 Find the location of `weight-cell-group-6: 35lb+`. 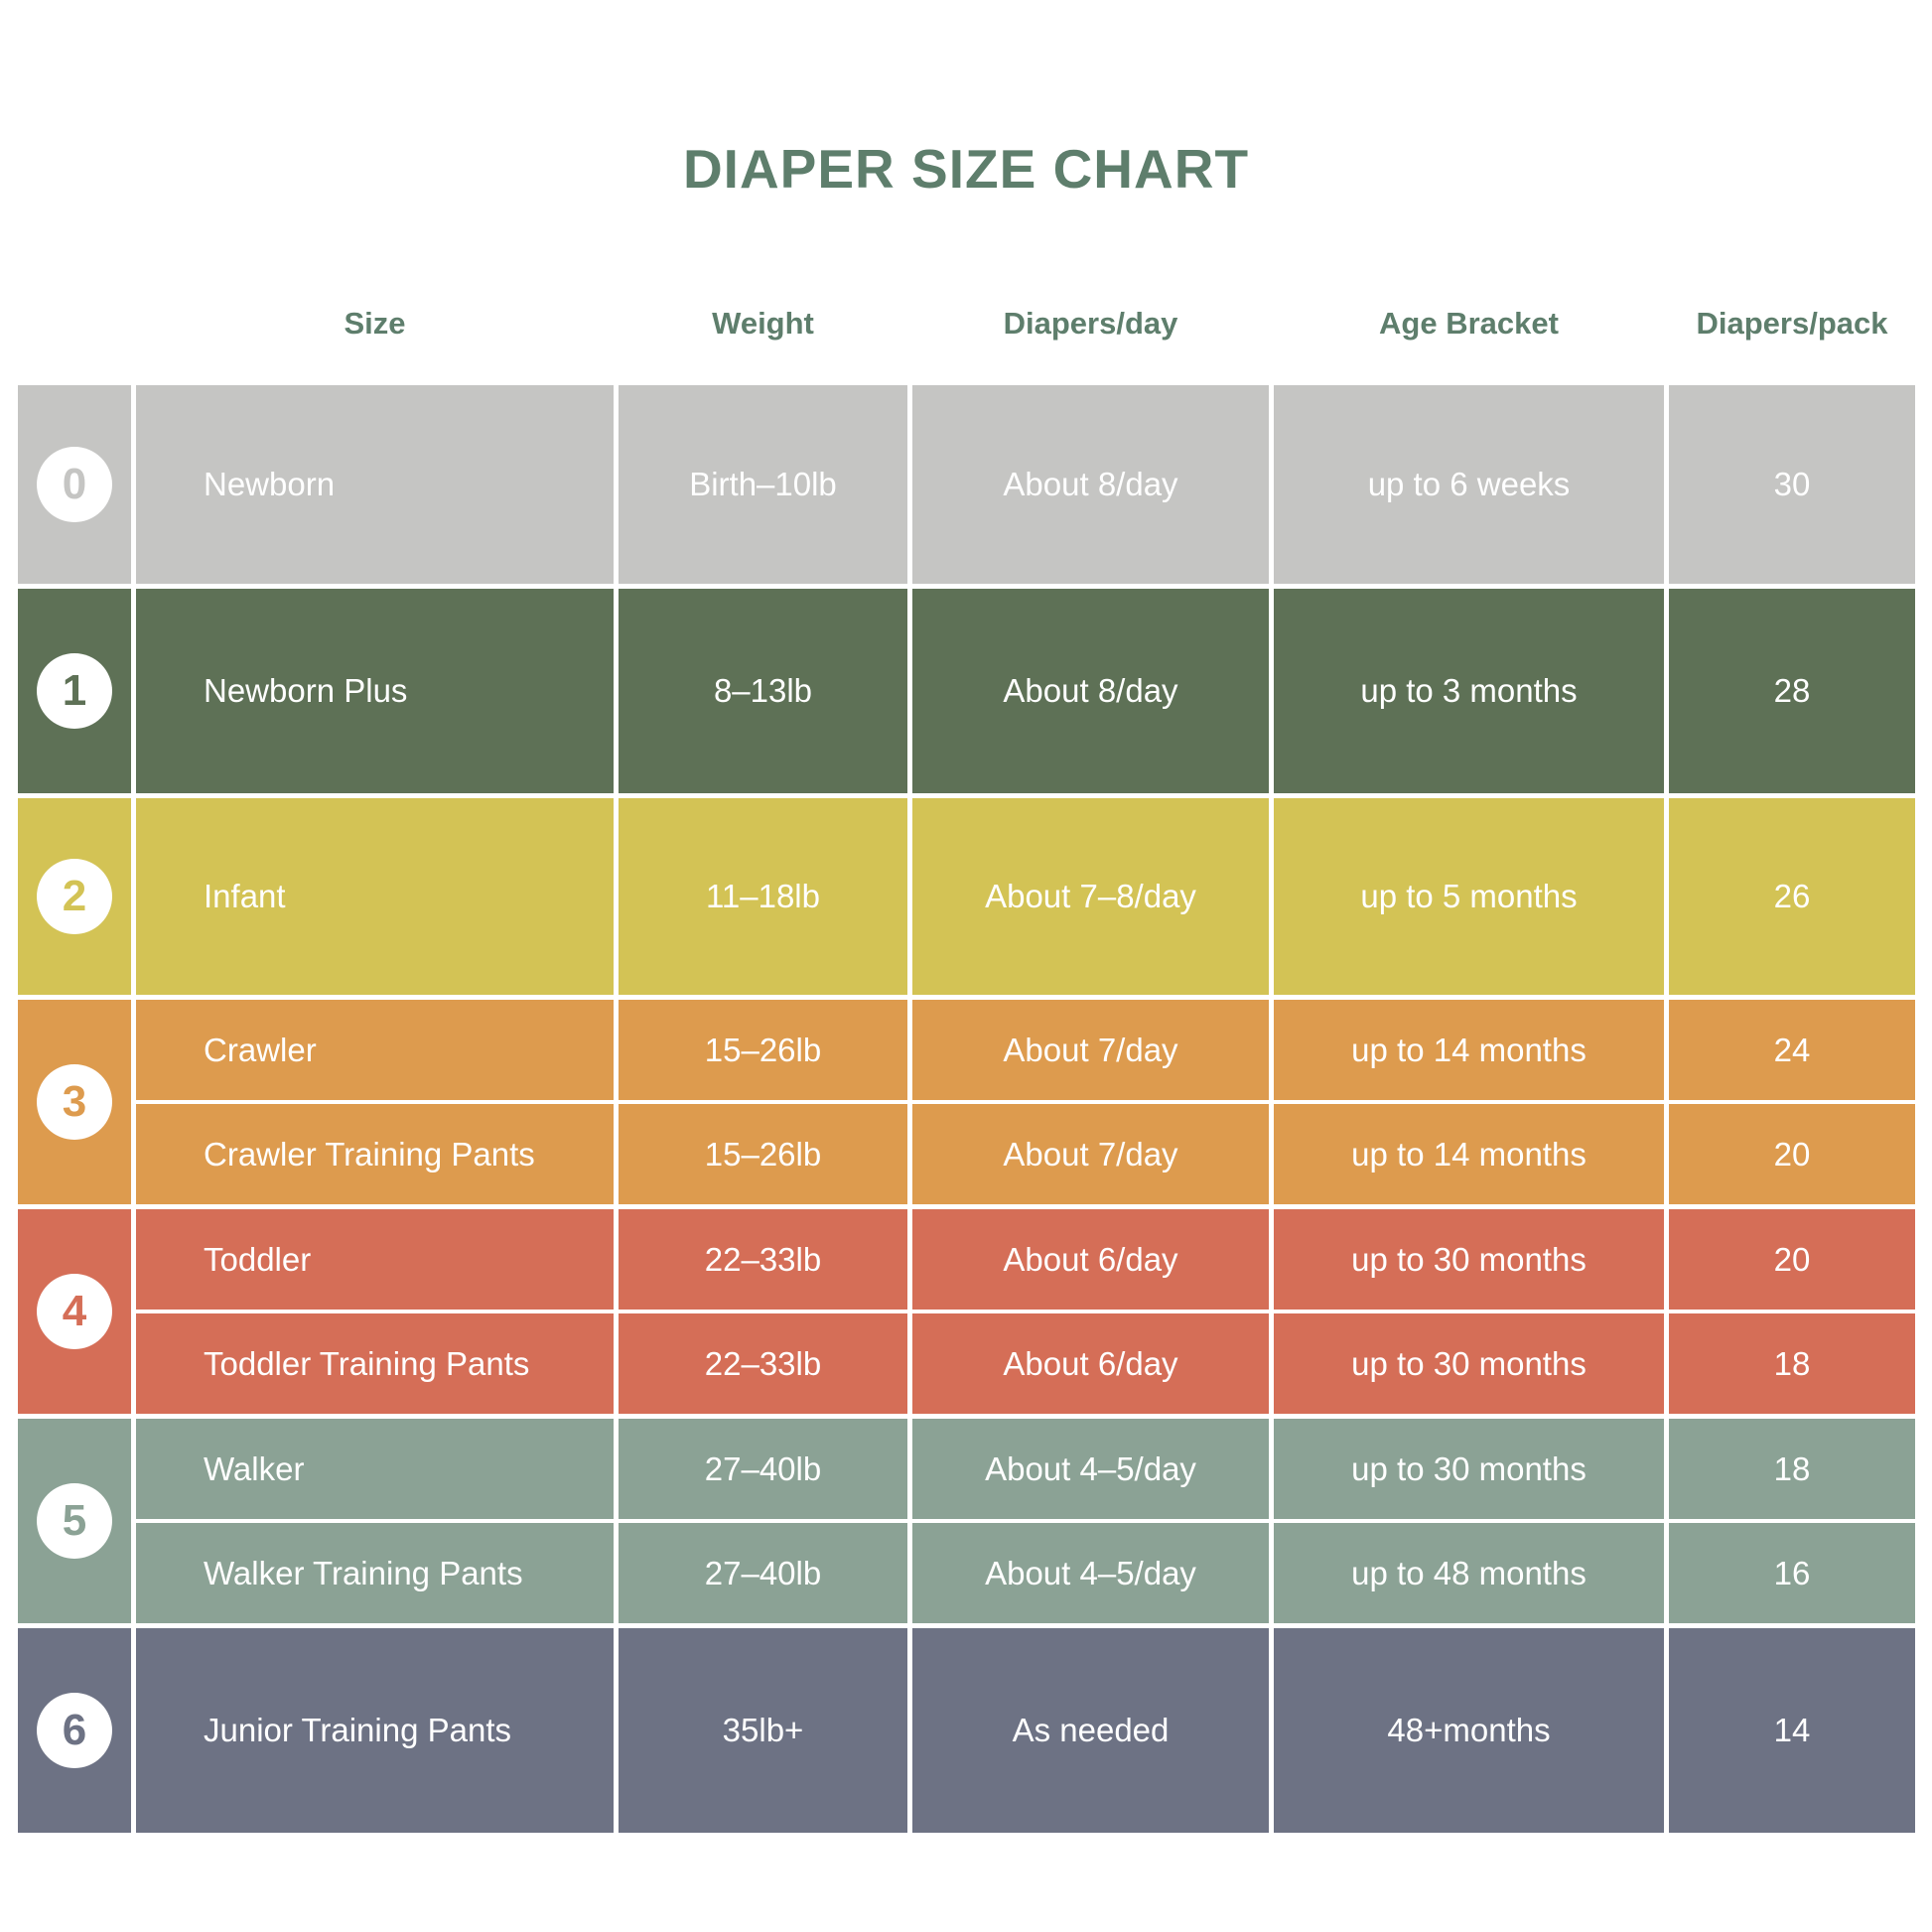

weight-cell-group-6: 35lb+ is located at coordinates (763, 1730).